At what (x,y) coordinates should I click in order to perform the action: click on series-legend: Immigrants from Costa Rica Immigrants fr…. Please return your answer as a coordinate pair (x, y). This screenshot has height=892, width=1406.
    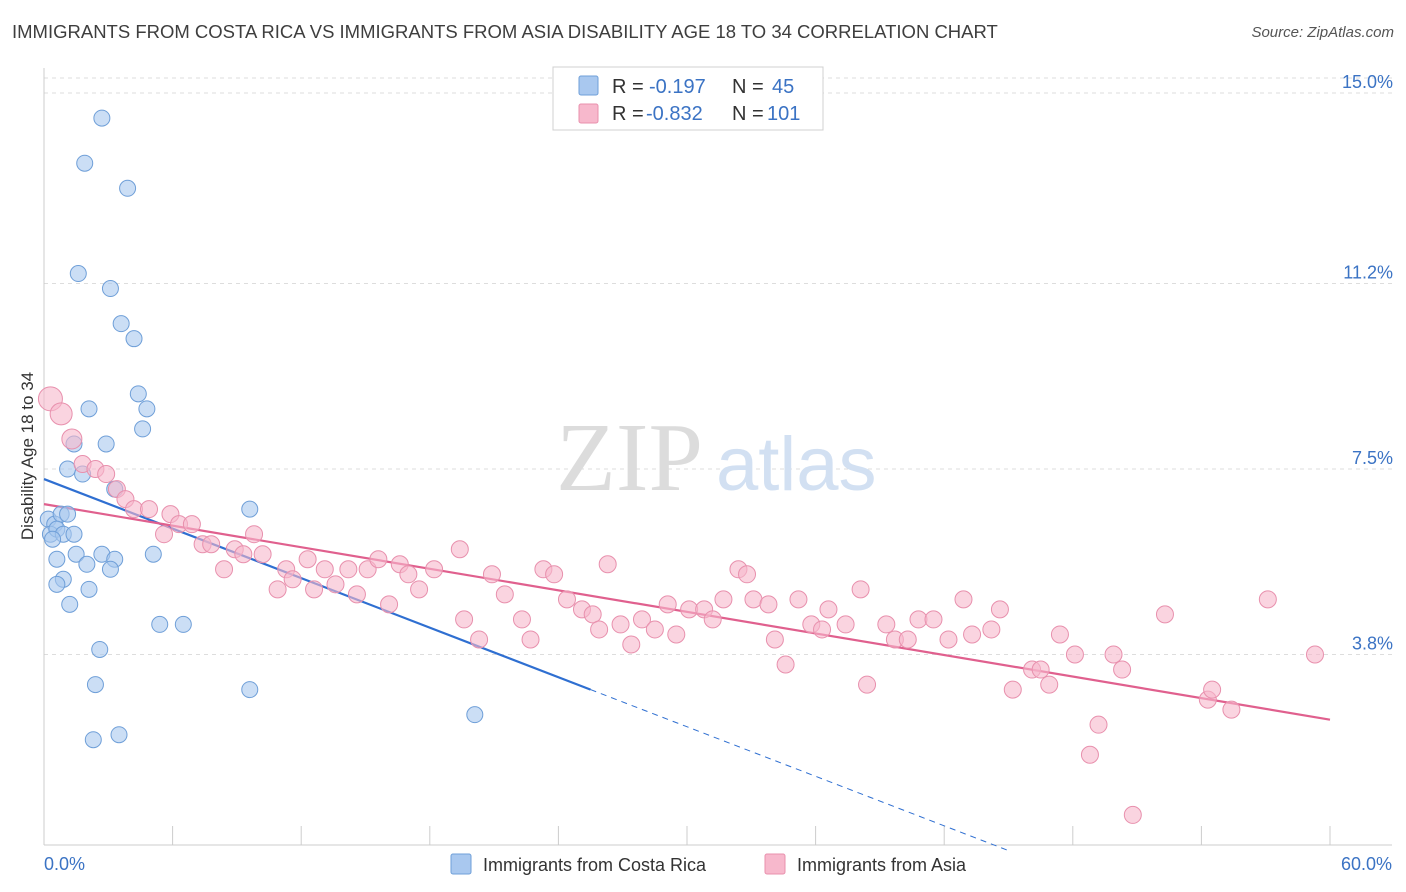
    Looking at the image, I should click on (708, 864).